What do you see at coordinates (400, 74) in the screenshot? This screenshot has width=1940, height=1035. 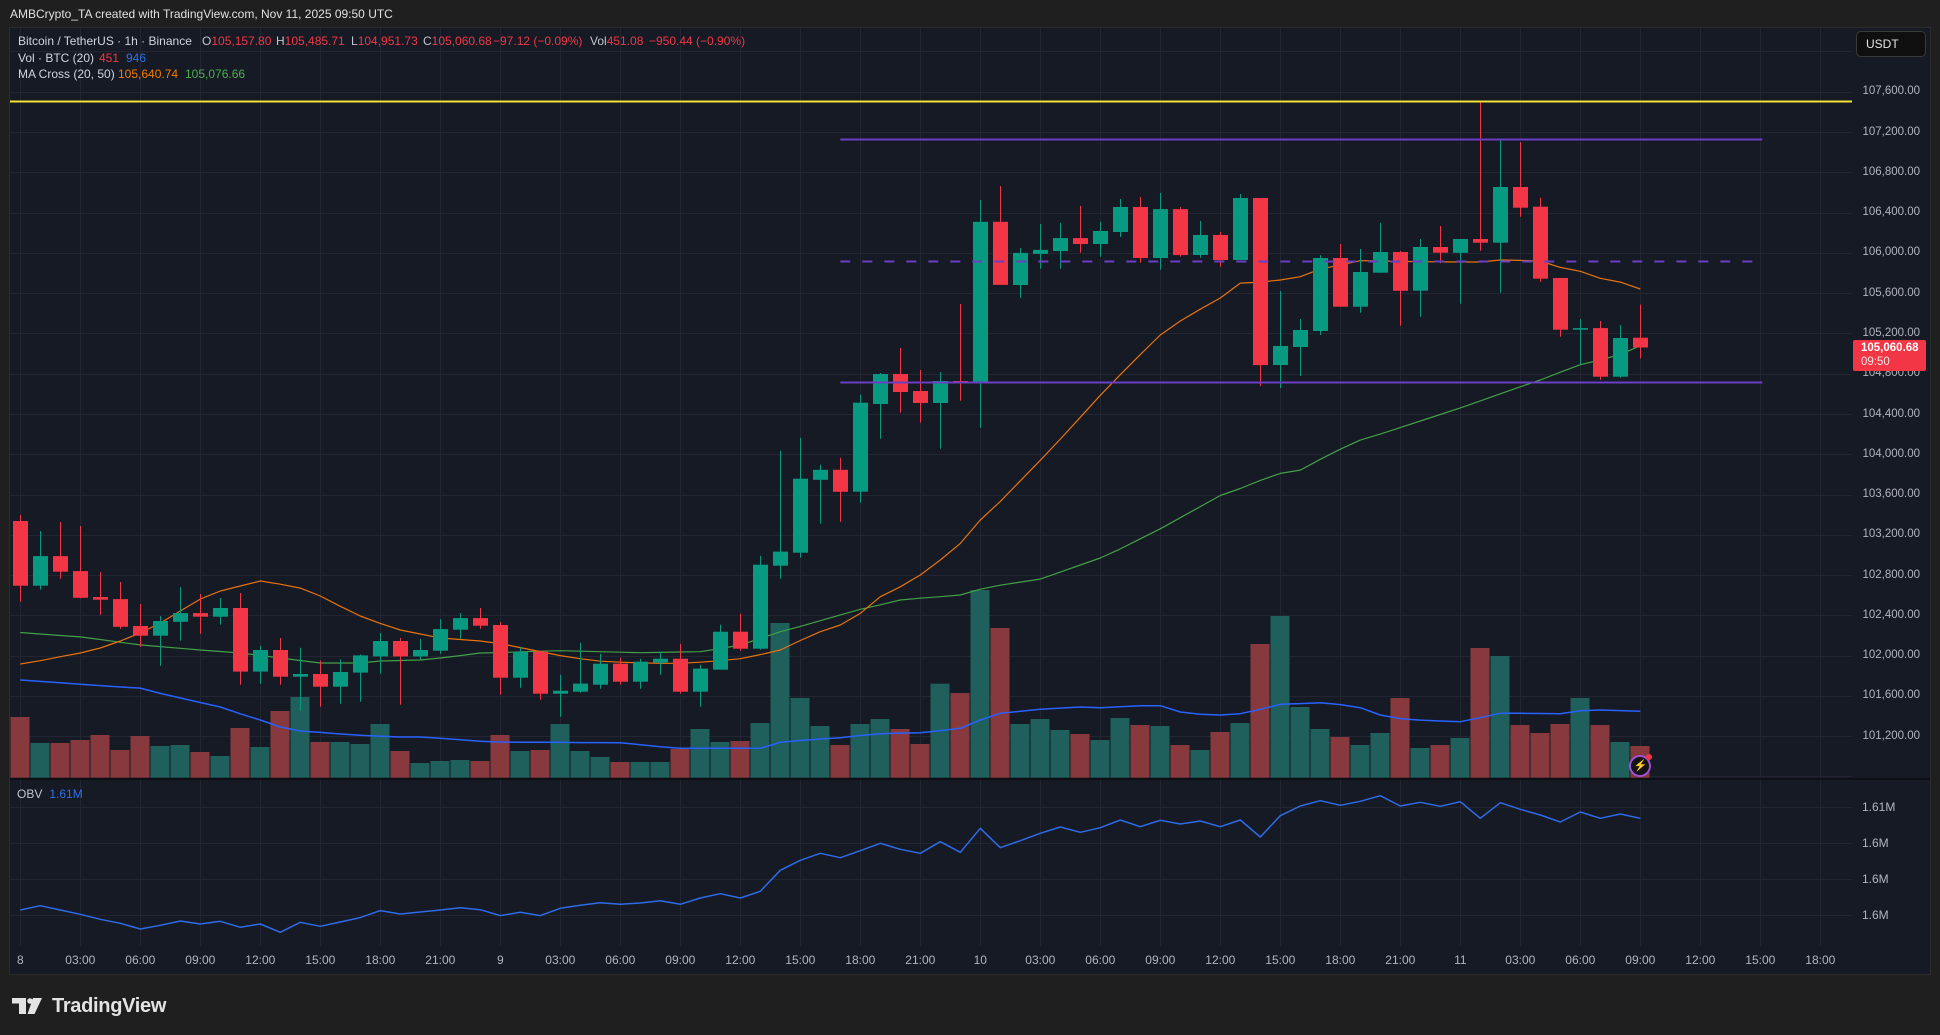 I see `legend-ma-cross: MA Cross (20, 50) 105,640.74 105,076.66` at bounding box center [400, 74].